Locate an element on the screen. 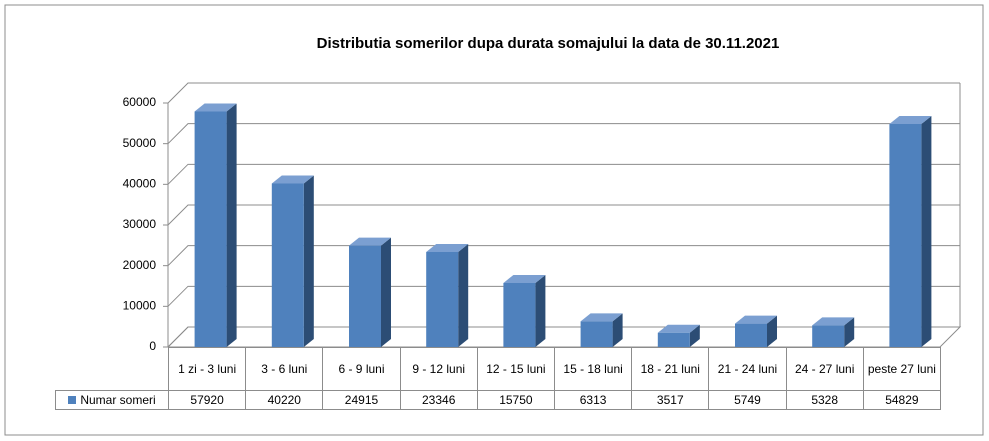 The image size is (989, 441). value-cell: 24915 is located at coordinates (361, 400).